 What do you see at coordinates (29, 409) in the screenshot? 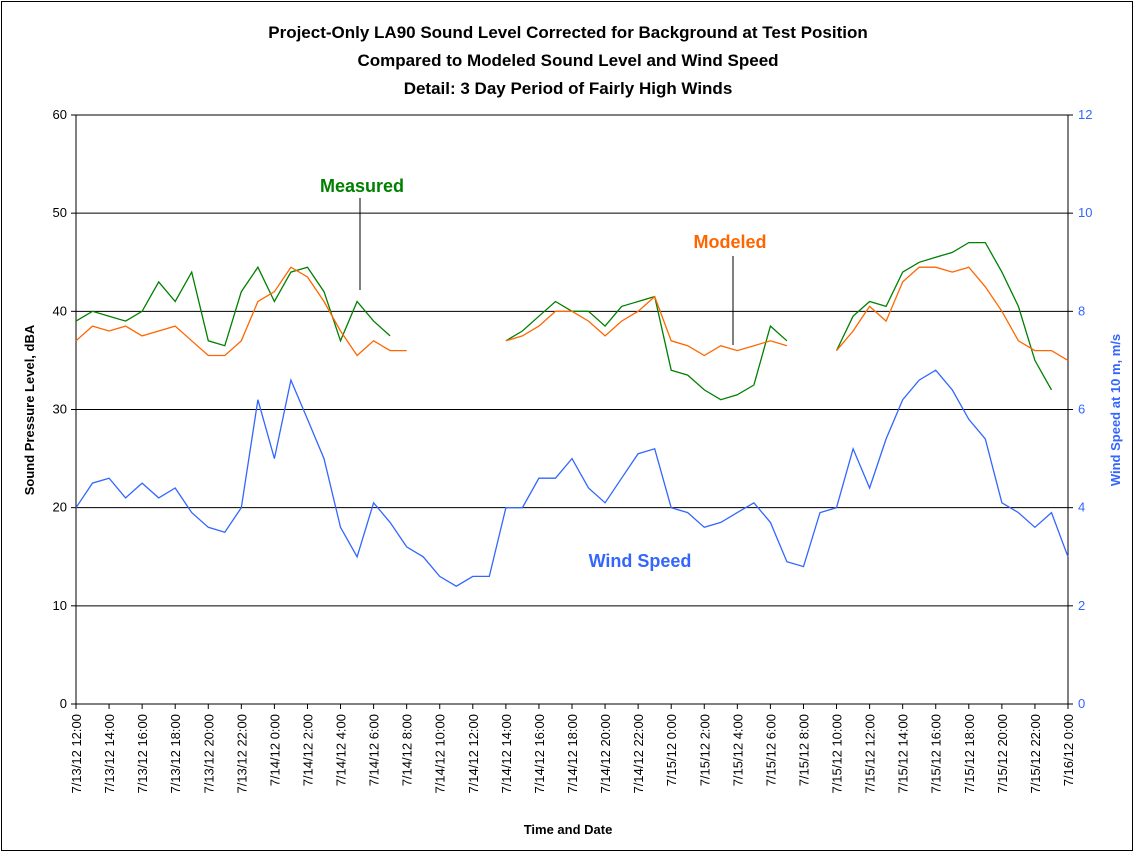
I see `y-axis-label: Sound Pressure Level, dBA` at bounding box center [29, 409].